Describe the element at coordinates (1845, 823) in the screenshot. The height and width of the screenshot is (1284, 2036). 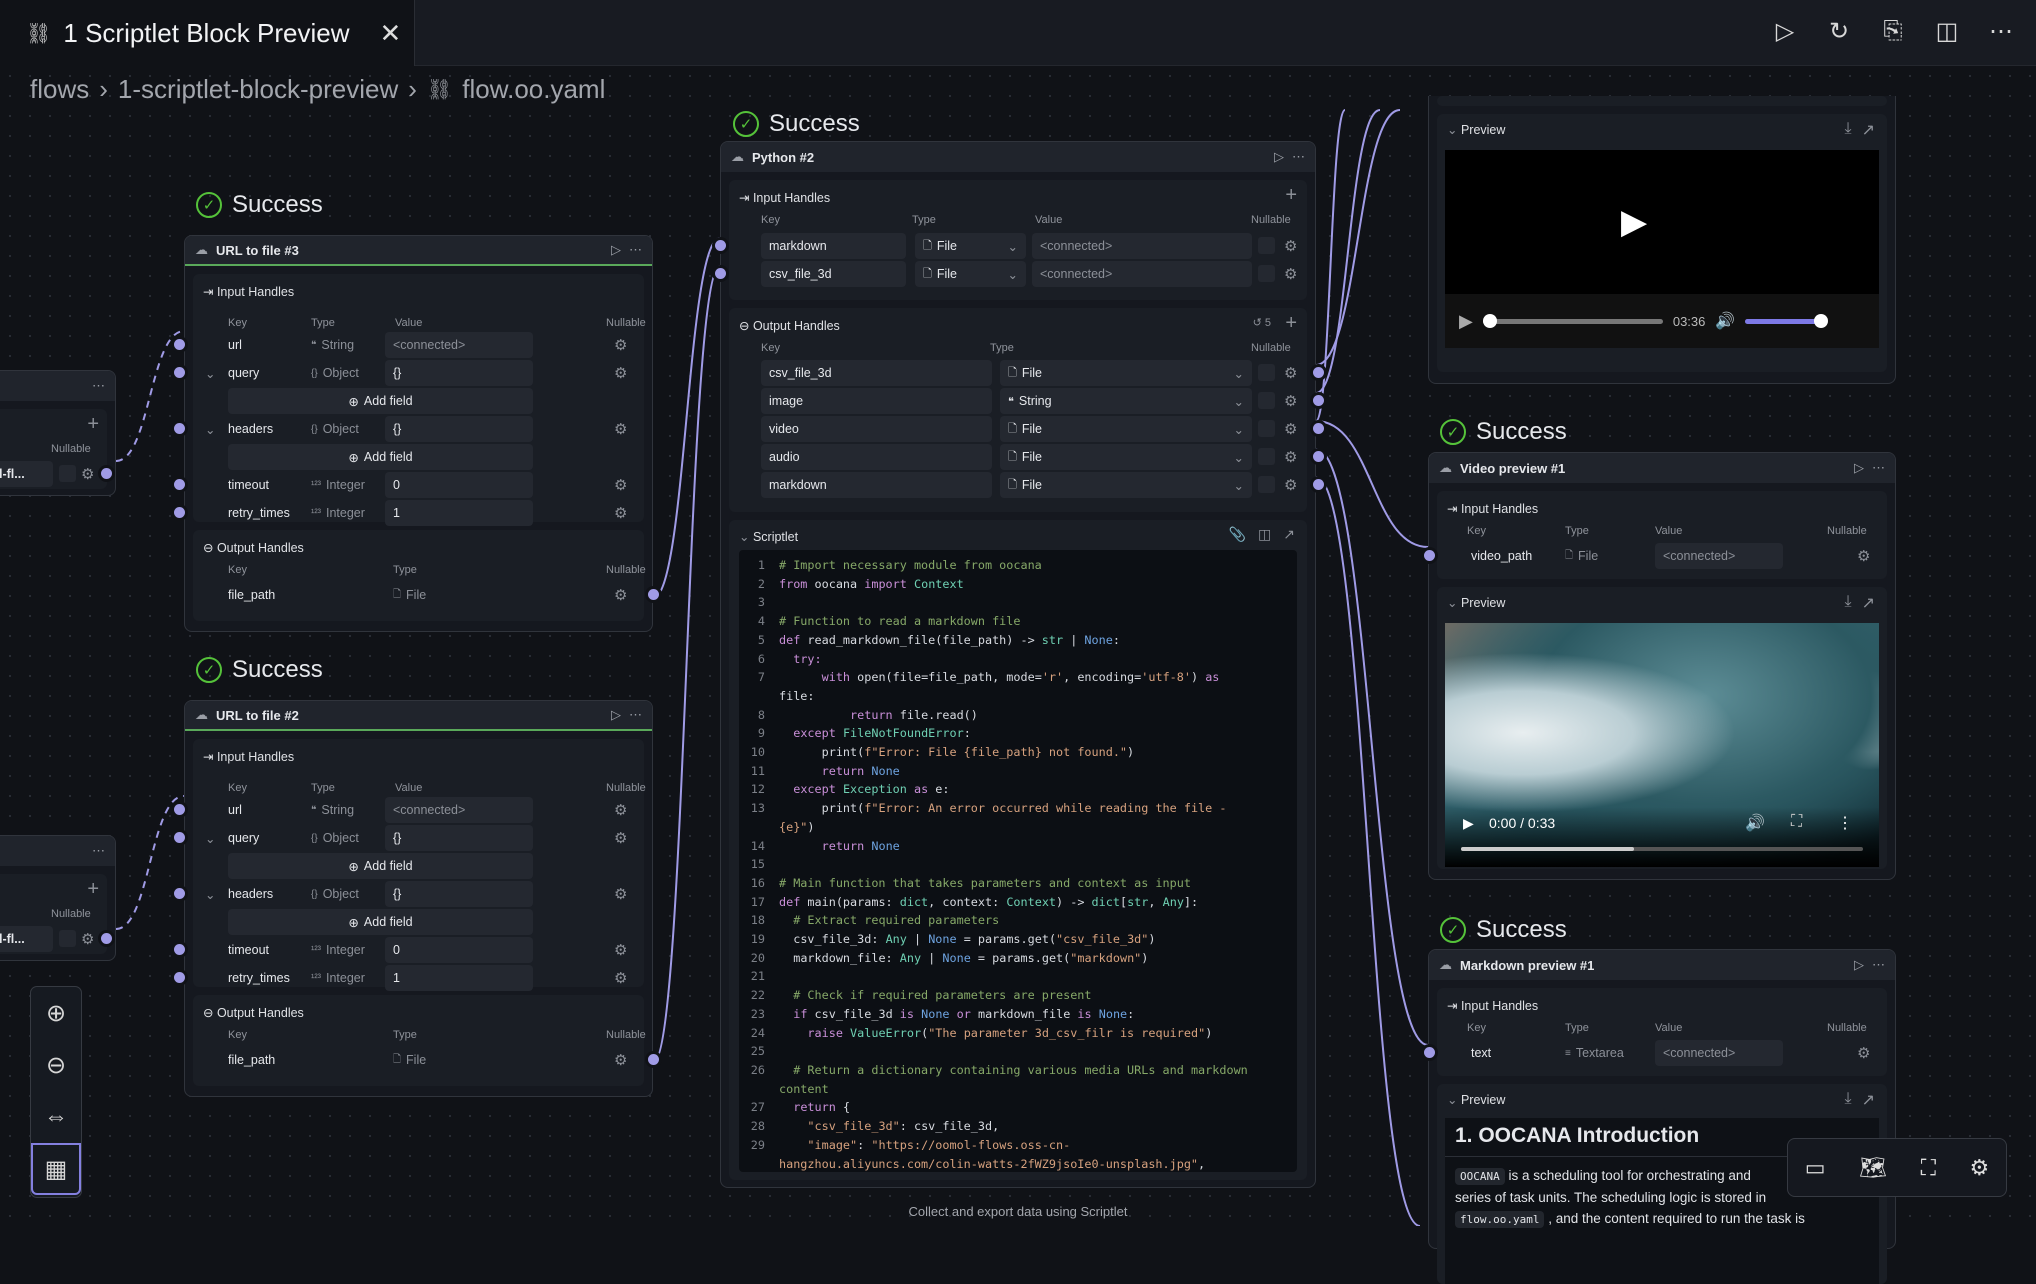
I see `more-vertical-icon: ⋮` at that location.